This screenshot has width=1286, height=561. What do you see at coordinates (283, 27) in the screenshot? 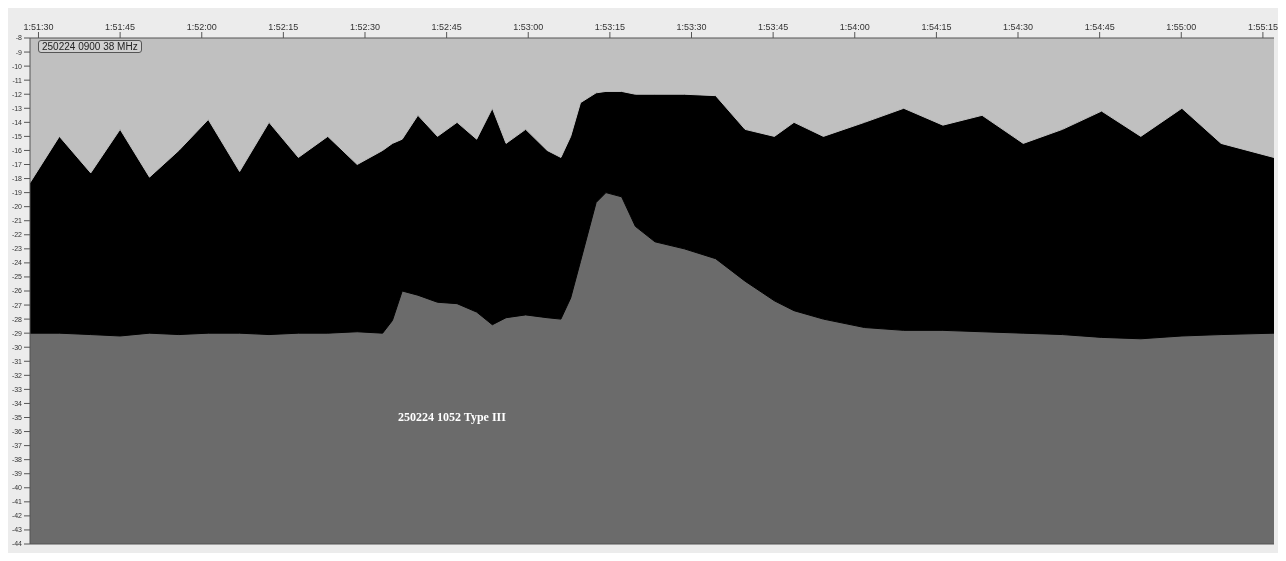
I see `x-tick-label: 1:52:15` at bounding box center [283, 27].